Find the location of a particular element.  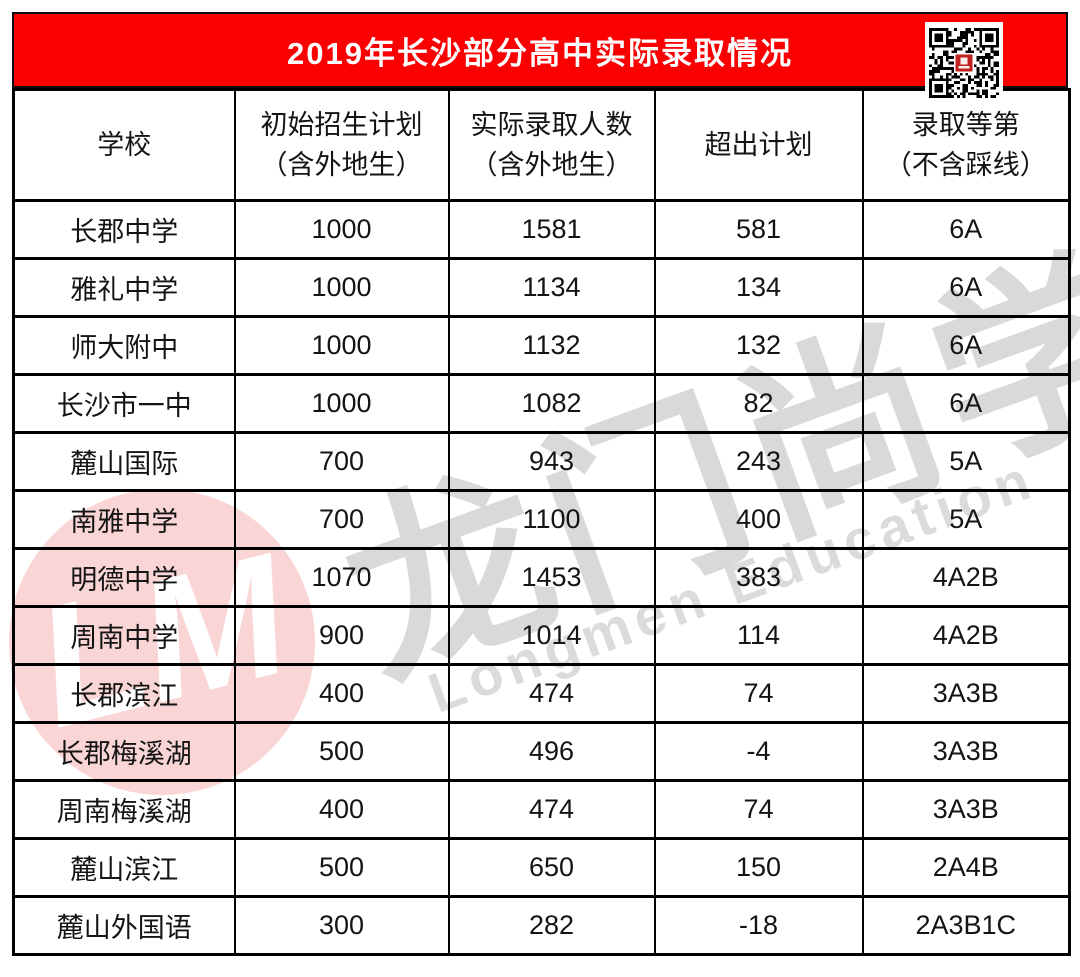

cell-over: 383 is located at coordinates (758, 577).